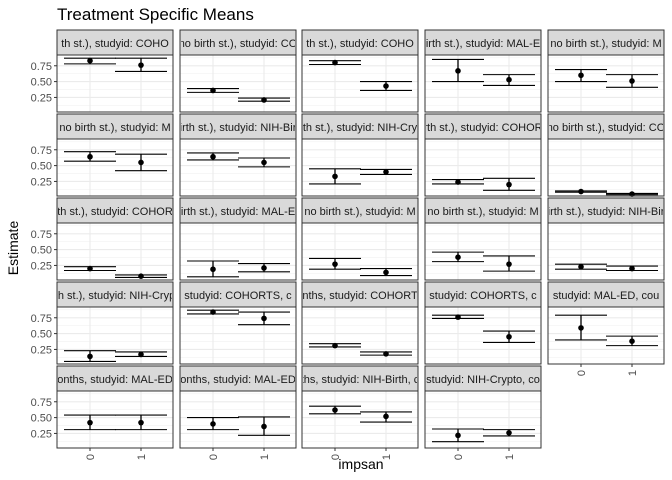 Image resolution: width=672 pixels, height=480 pixels. I want to click on facet-panel: onths, studyid: MAL-ED 0 1, so click(238, 412).